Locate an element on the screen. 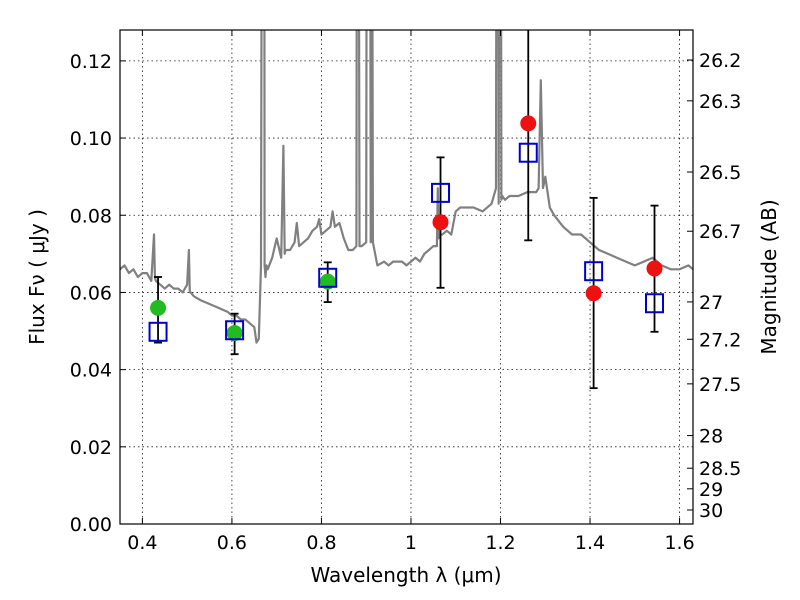 The width and height of the screenshot is (800, 600). y2-tick-label: 26.3 is located at coordinates (720, 102).